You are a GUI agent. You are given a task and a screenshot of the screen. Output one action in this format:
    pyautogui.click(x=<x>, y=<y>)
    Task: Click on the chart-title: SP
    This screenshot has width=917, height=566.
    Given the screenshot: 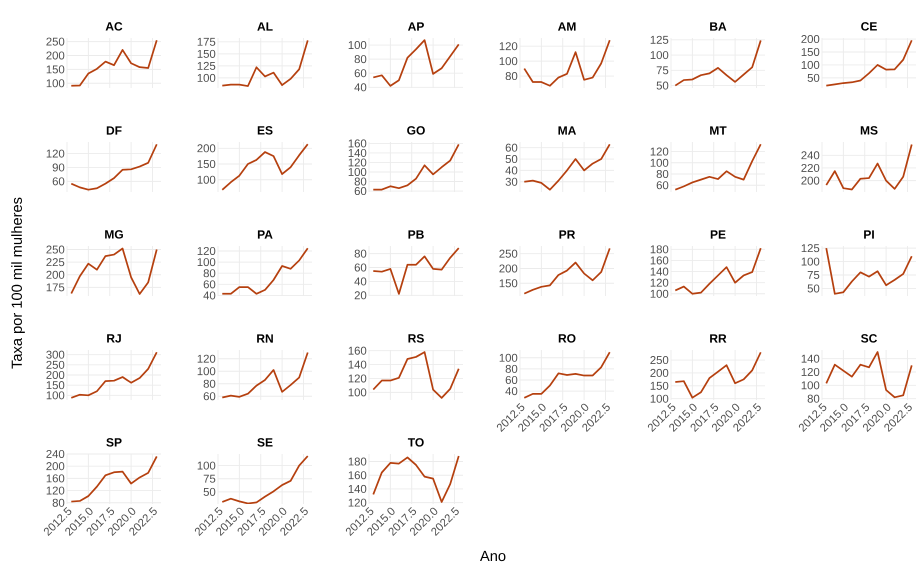 What is the action you would take?
    pyautogui.click(x=114, y=442)
    